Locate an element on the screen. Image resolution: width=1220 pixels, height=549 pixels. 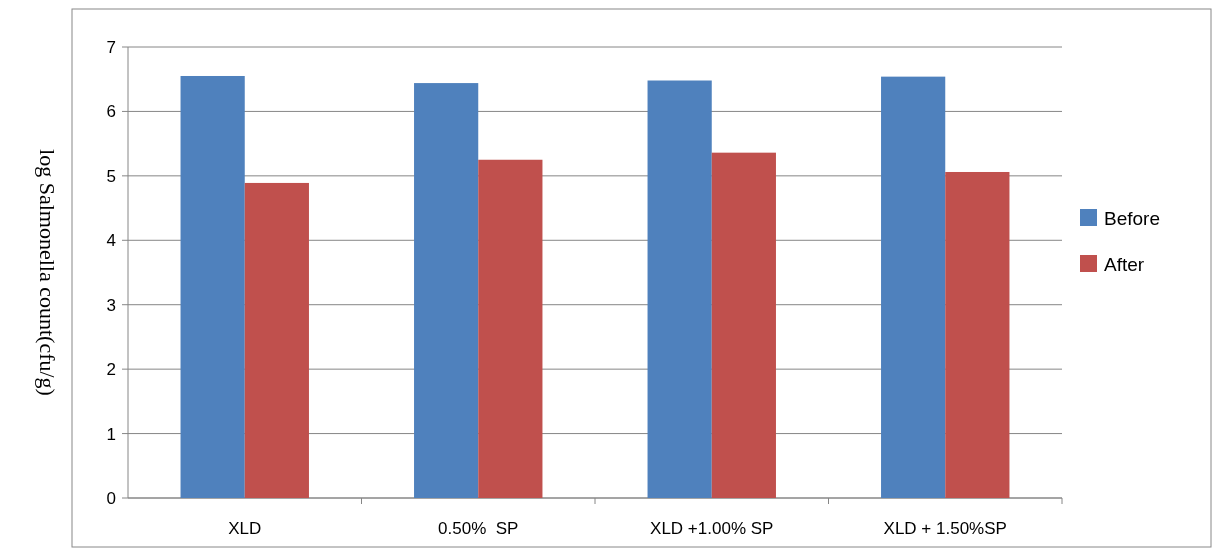
y-tick-label: 3 is located at coordinates (111, 305).